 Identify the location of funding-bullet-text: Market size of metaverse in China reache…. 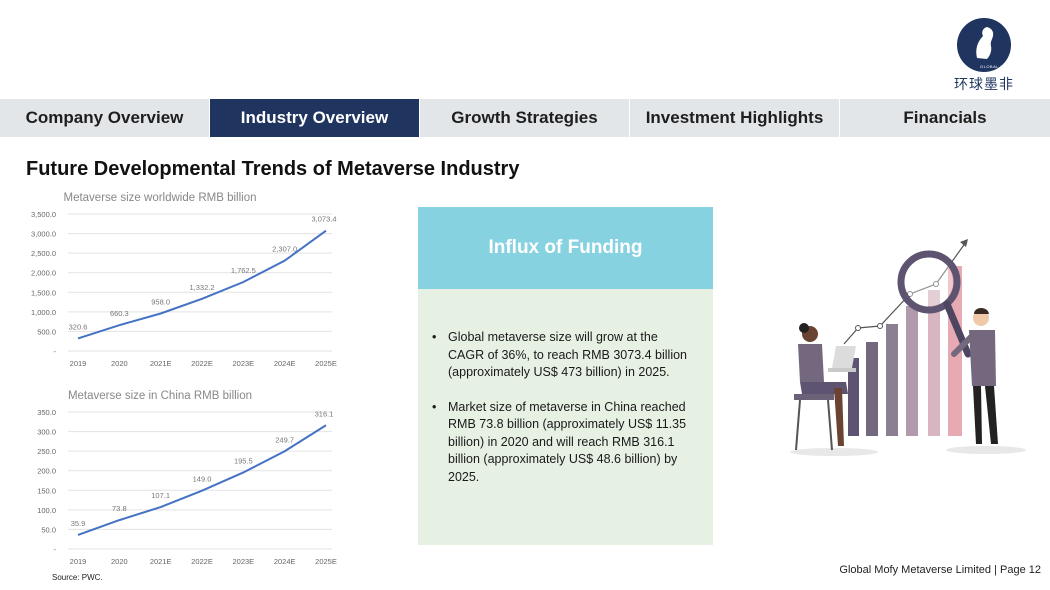
(567, 441).